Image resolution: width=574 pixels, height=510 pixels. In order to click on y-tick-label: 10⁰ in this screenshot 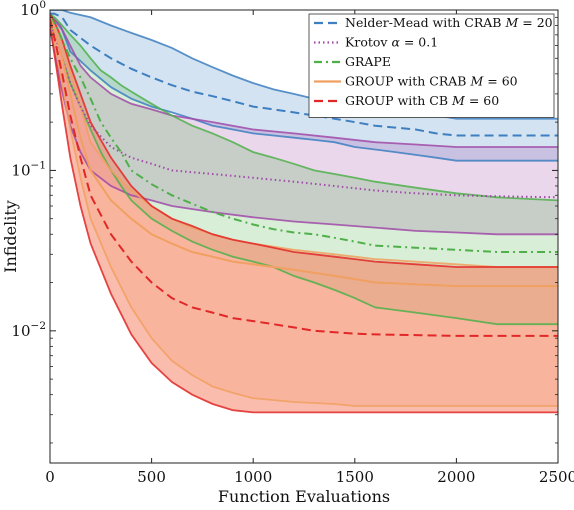, I will do `click(33, 9)`.